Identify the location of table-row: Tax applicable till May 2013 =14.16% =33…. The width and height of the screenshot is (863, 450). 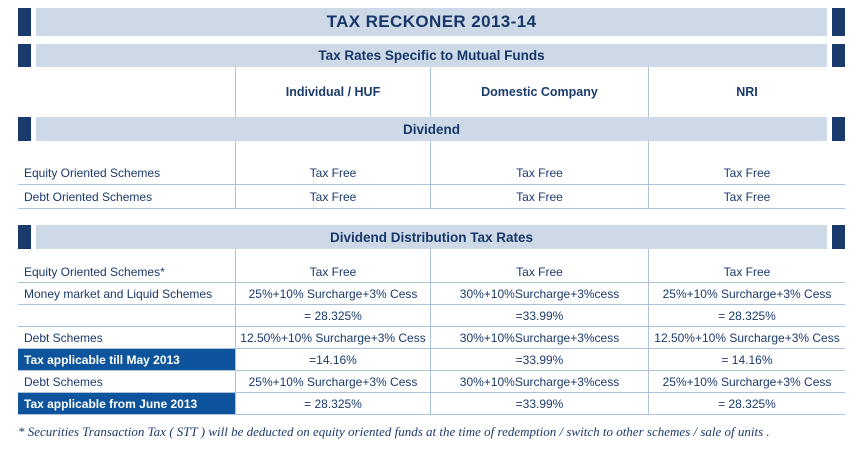
(431, 360).